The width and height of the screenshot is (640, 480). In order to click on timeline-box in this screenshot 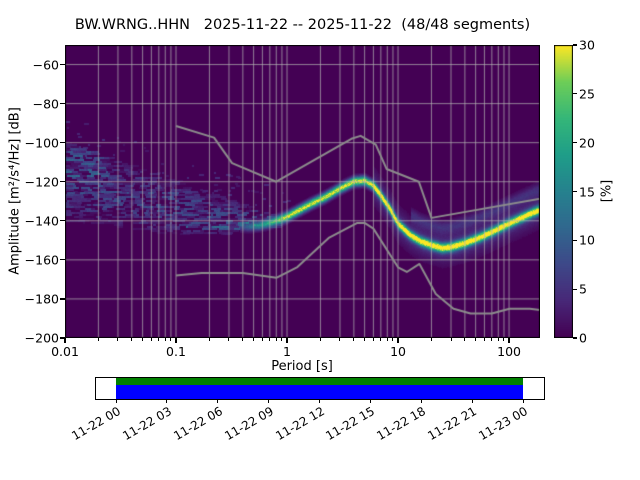, I will do `click(320, 388)`.